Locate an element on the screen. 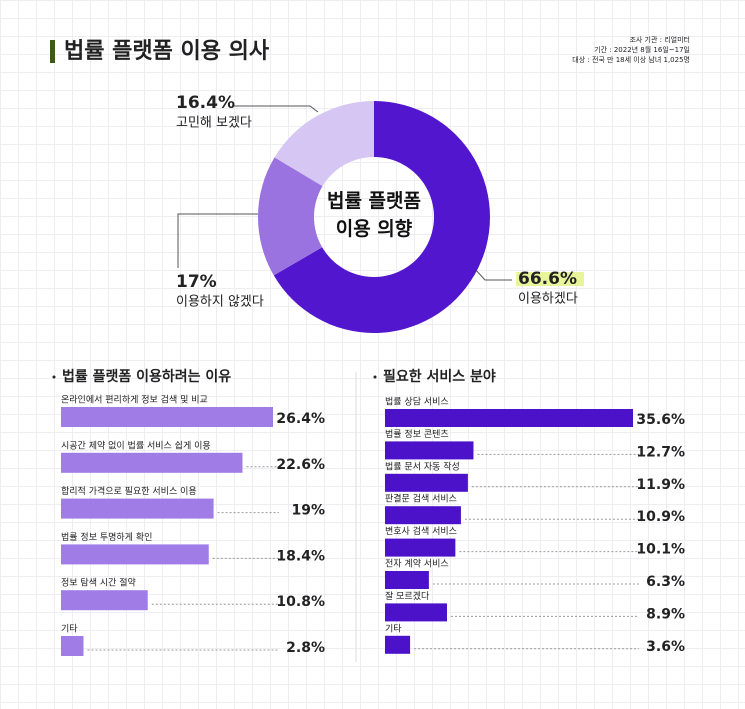  category-label: 법률 정보 투명하게 확인 is located at coordinates (106, 537).